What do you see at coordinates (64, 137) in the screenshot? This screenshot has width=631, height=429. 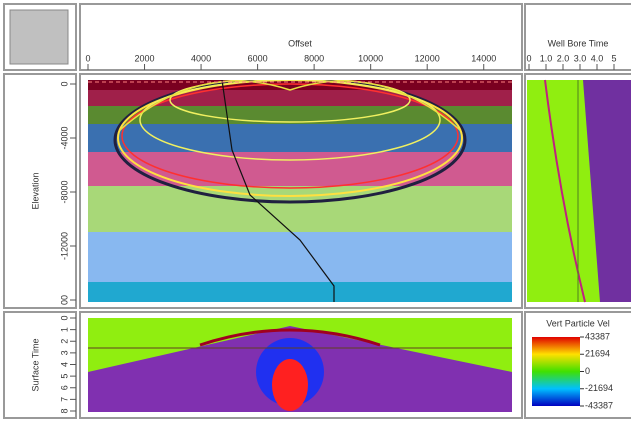 I see `tick-label: -4000` at bounding box center [64, 137].